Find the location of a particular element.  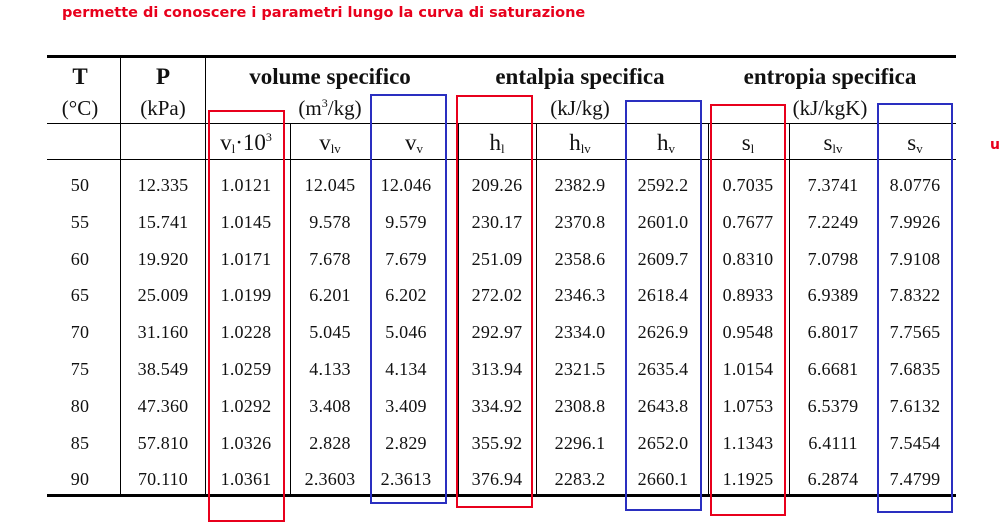

col-sep-t-p is located at coordinates (120, 275).